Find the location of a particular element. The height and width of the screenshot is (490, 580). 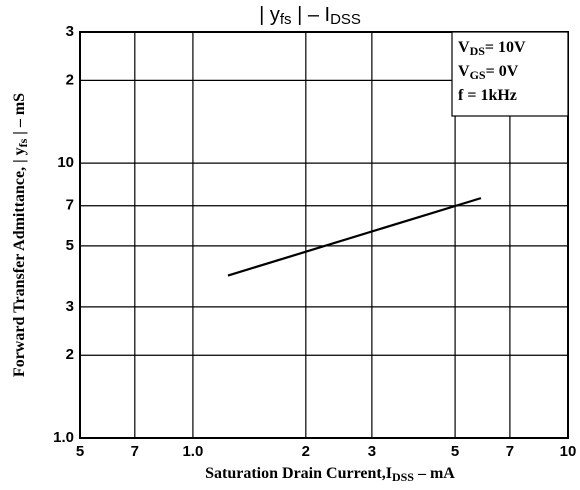

annotation: VGS= 0V is located at coordinates (488, 72).